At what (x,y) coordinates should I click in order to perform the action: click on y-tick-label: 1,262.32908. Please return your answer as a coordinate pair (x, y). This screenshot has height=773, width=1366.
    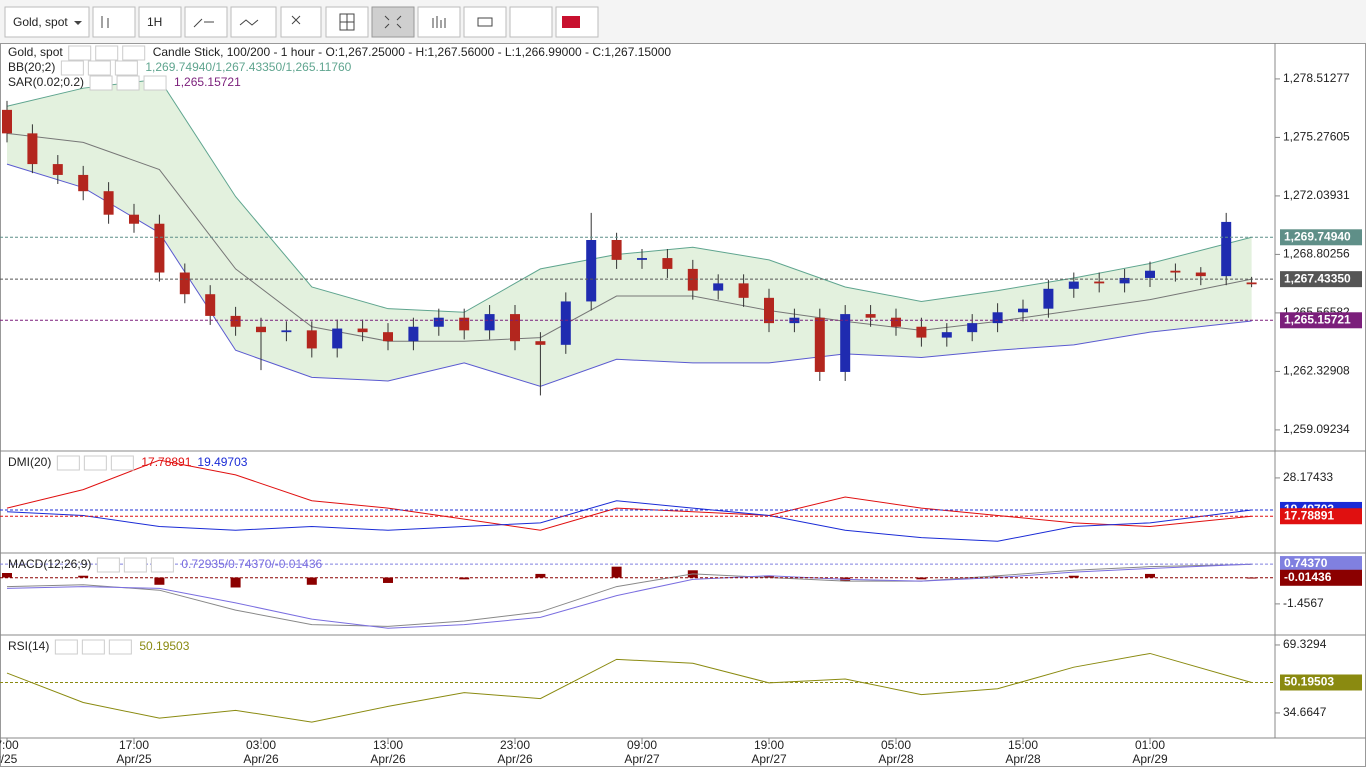
    Looking at the image, I should click on (1316, 371).